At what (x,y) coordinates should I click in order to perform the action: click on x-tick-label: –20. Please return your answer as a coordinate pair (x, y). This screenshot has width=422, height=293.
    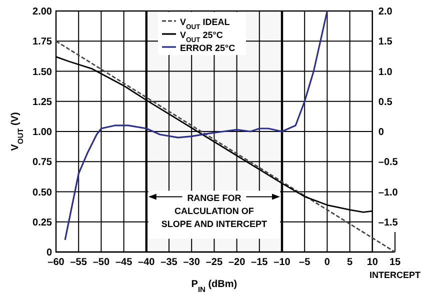
    Looking at the image, I should click on (237, 262).